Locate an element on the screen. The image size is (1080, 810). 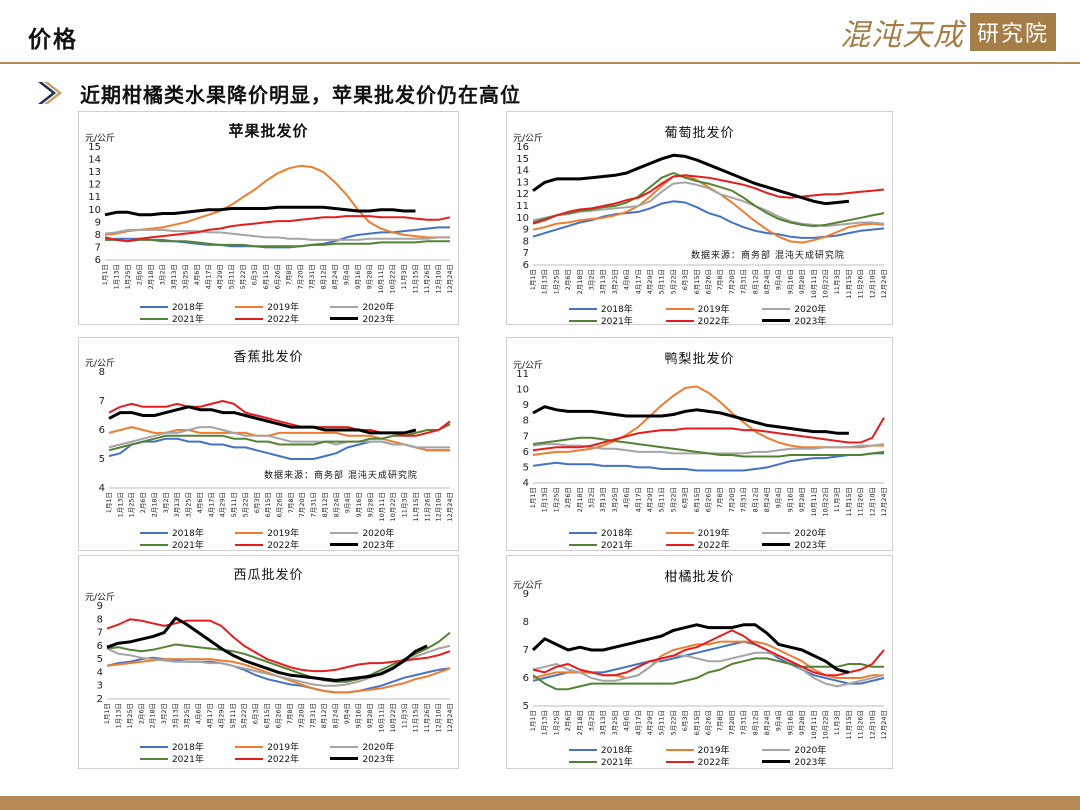
y-axis-unit: 元/公斤 is located at coordinates (528, 586).